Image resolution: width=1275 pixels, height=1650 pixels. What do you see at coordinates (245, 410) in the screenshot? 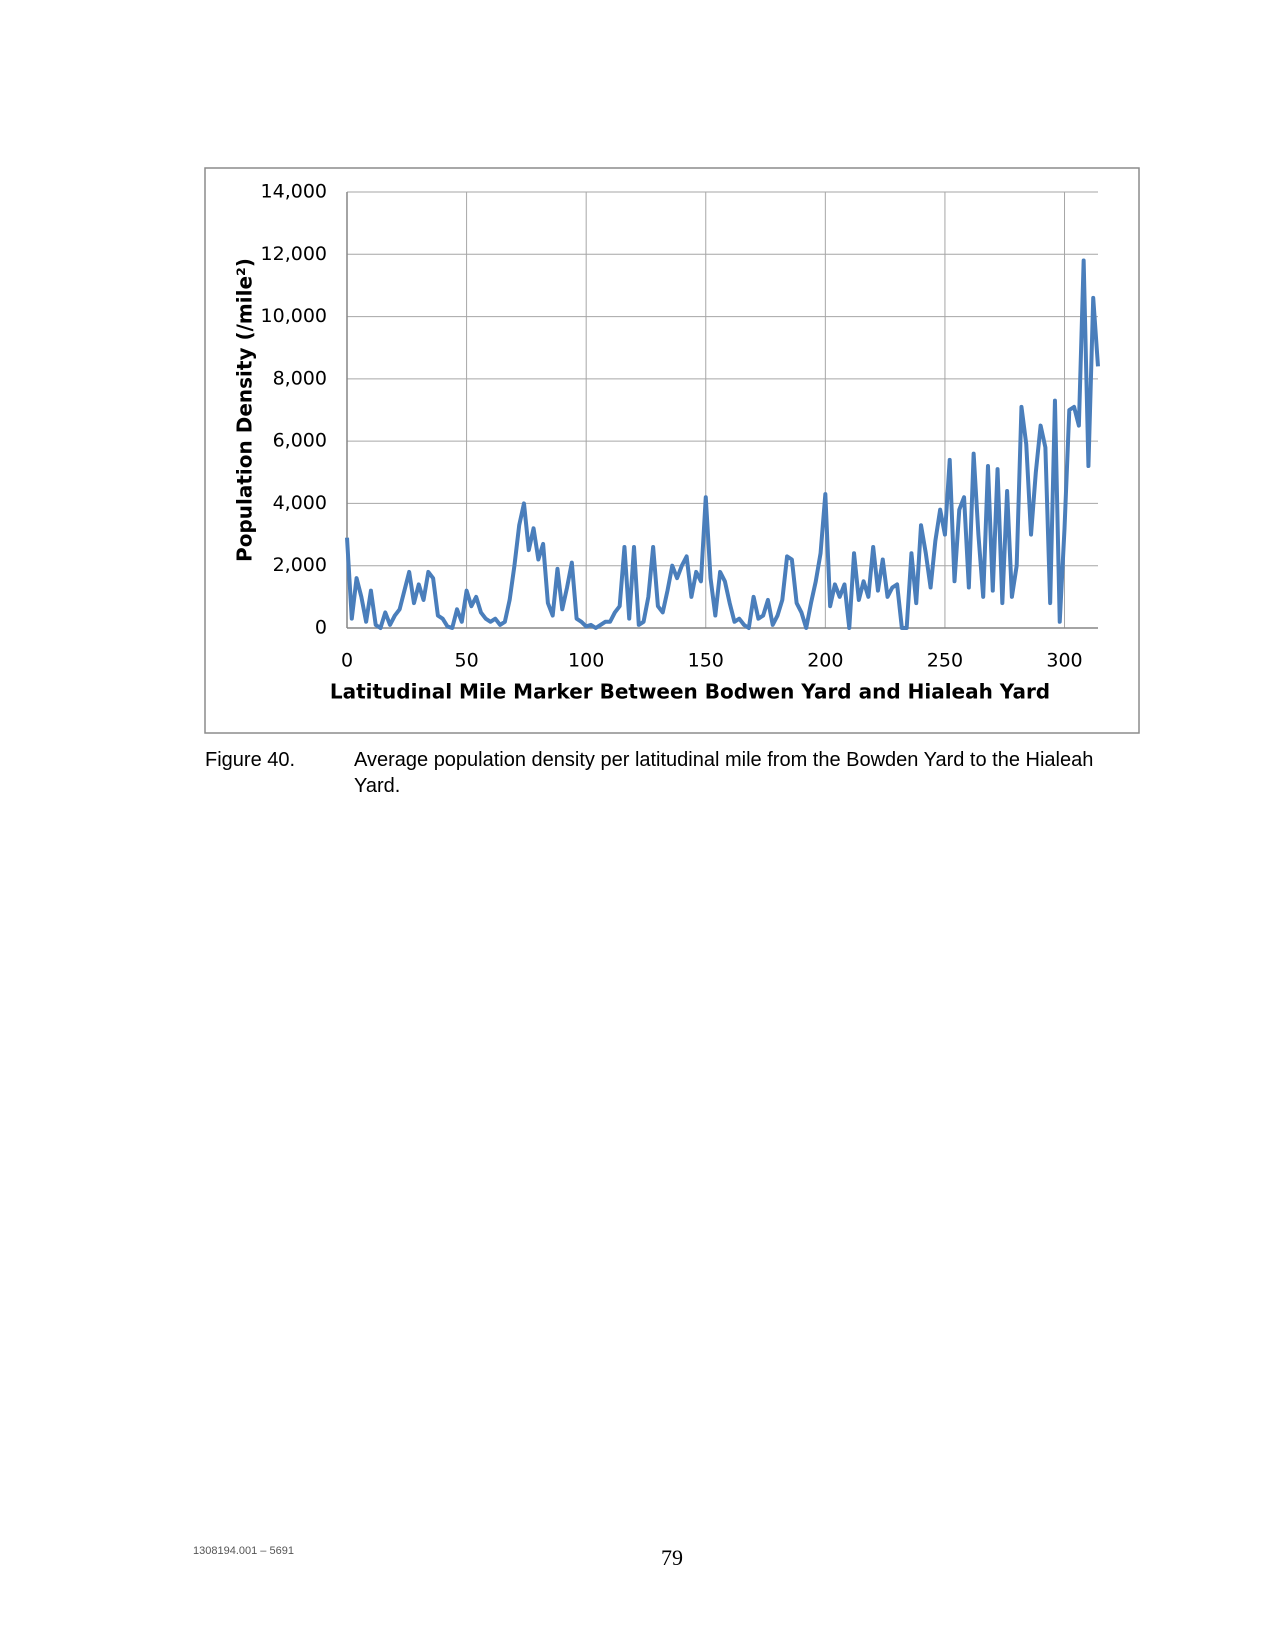
I see `y-axis-label: Population Density (/mile²)` at bounding box center [245, 410].